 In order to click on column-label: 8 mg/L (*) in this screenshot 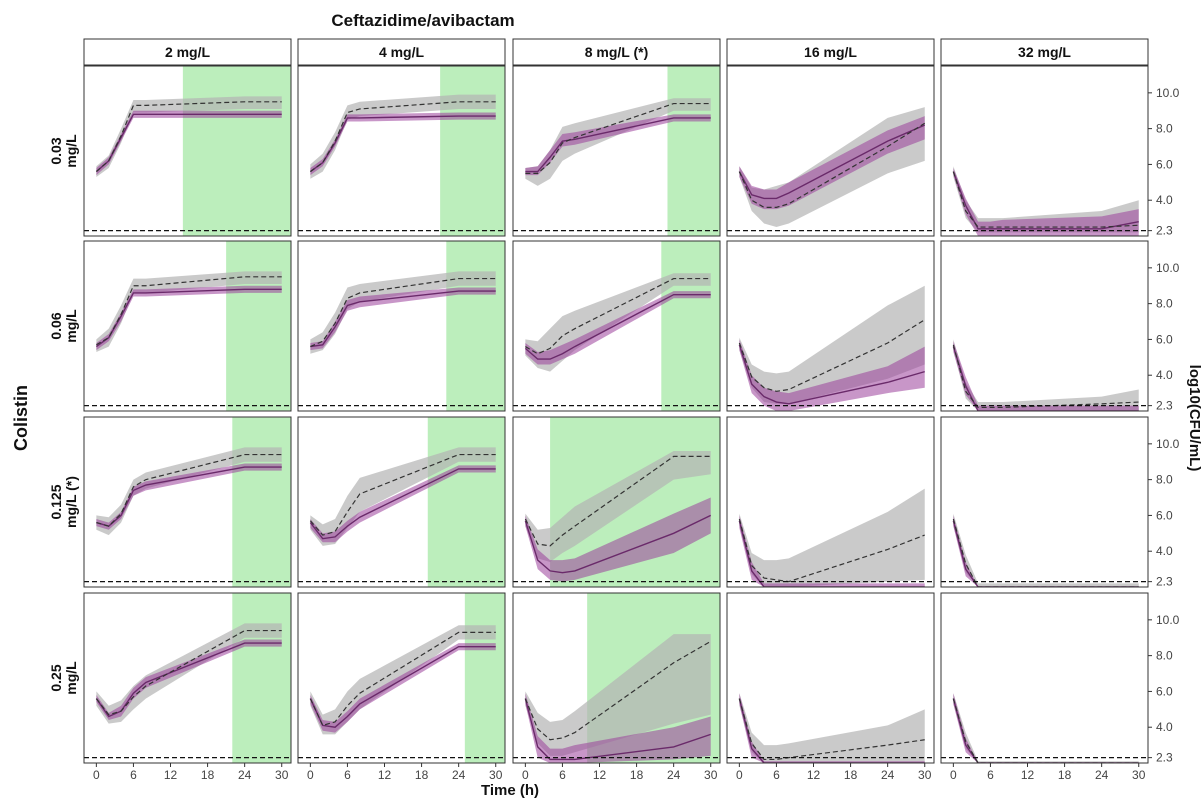, I will do `click(617, 52)`.